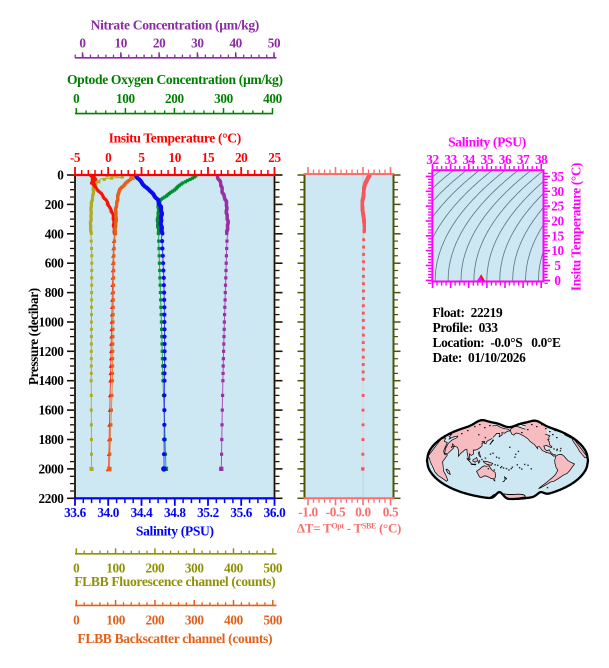 The height and width of the screenshot is (668, 609). What do you see at coordinates (432, 159) in the screenshot?
I see `svg-text: 32` at bounding box center [432, 159].